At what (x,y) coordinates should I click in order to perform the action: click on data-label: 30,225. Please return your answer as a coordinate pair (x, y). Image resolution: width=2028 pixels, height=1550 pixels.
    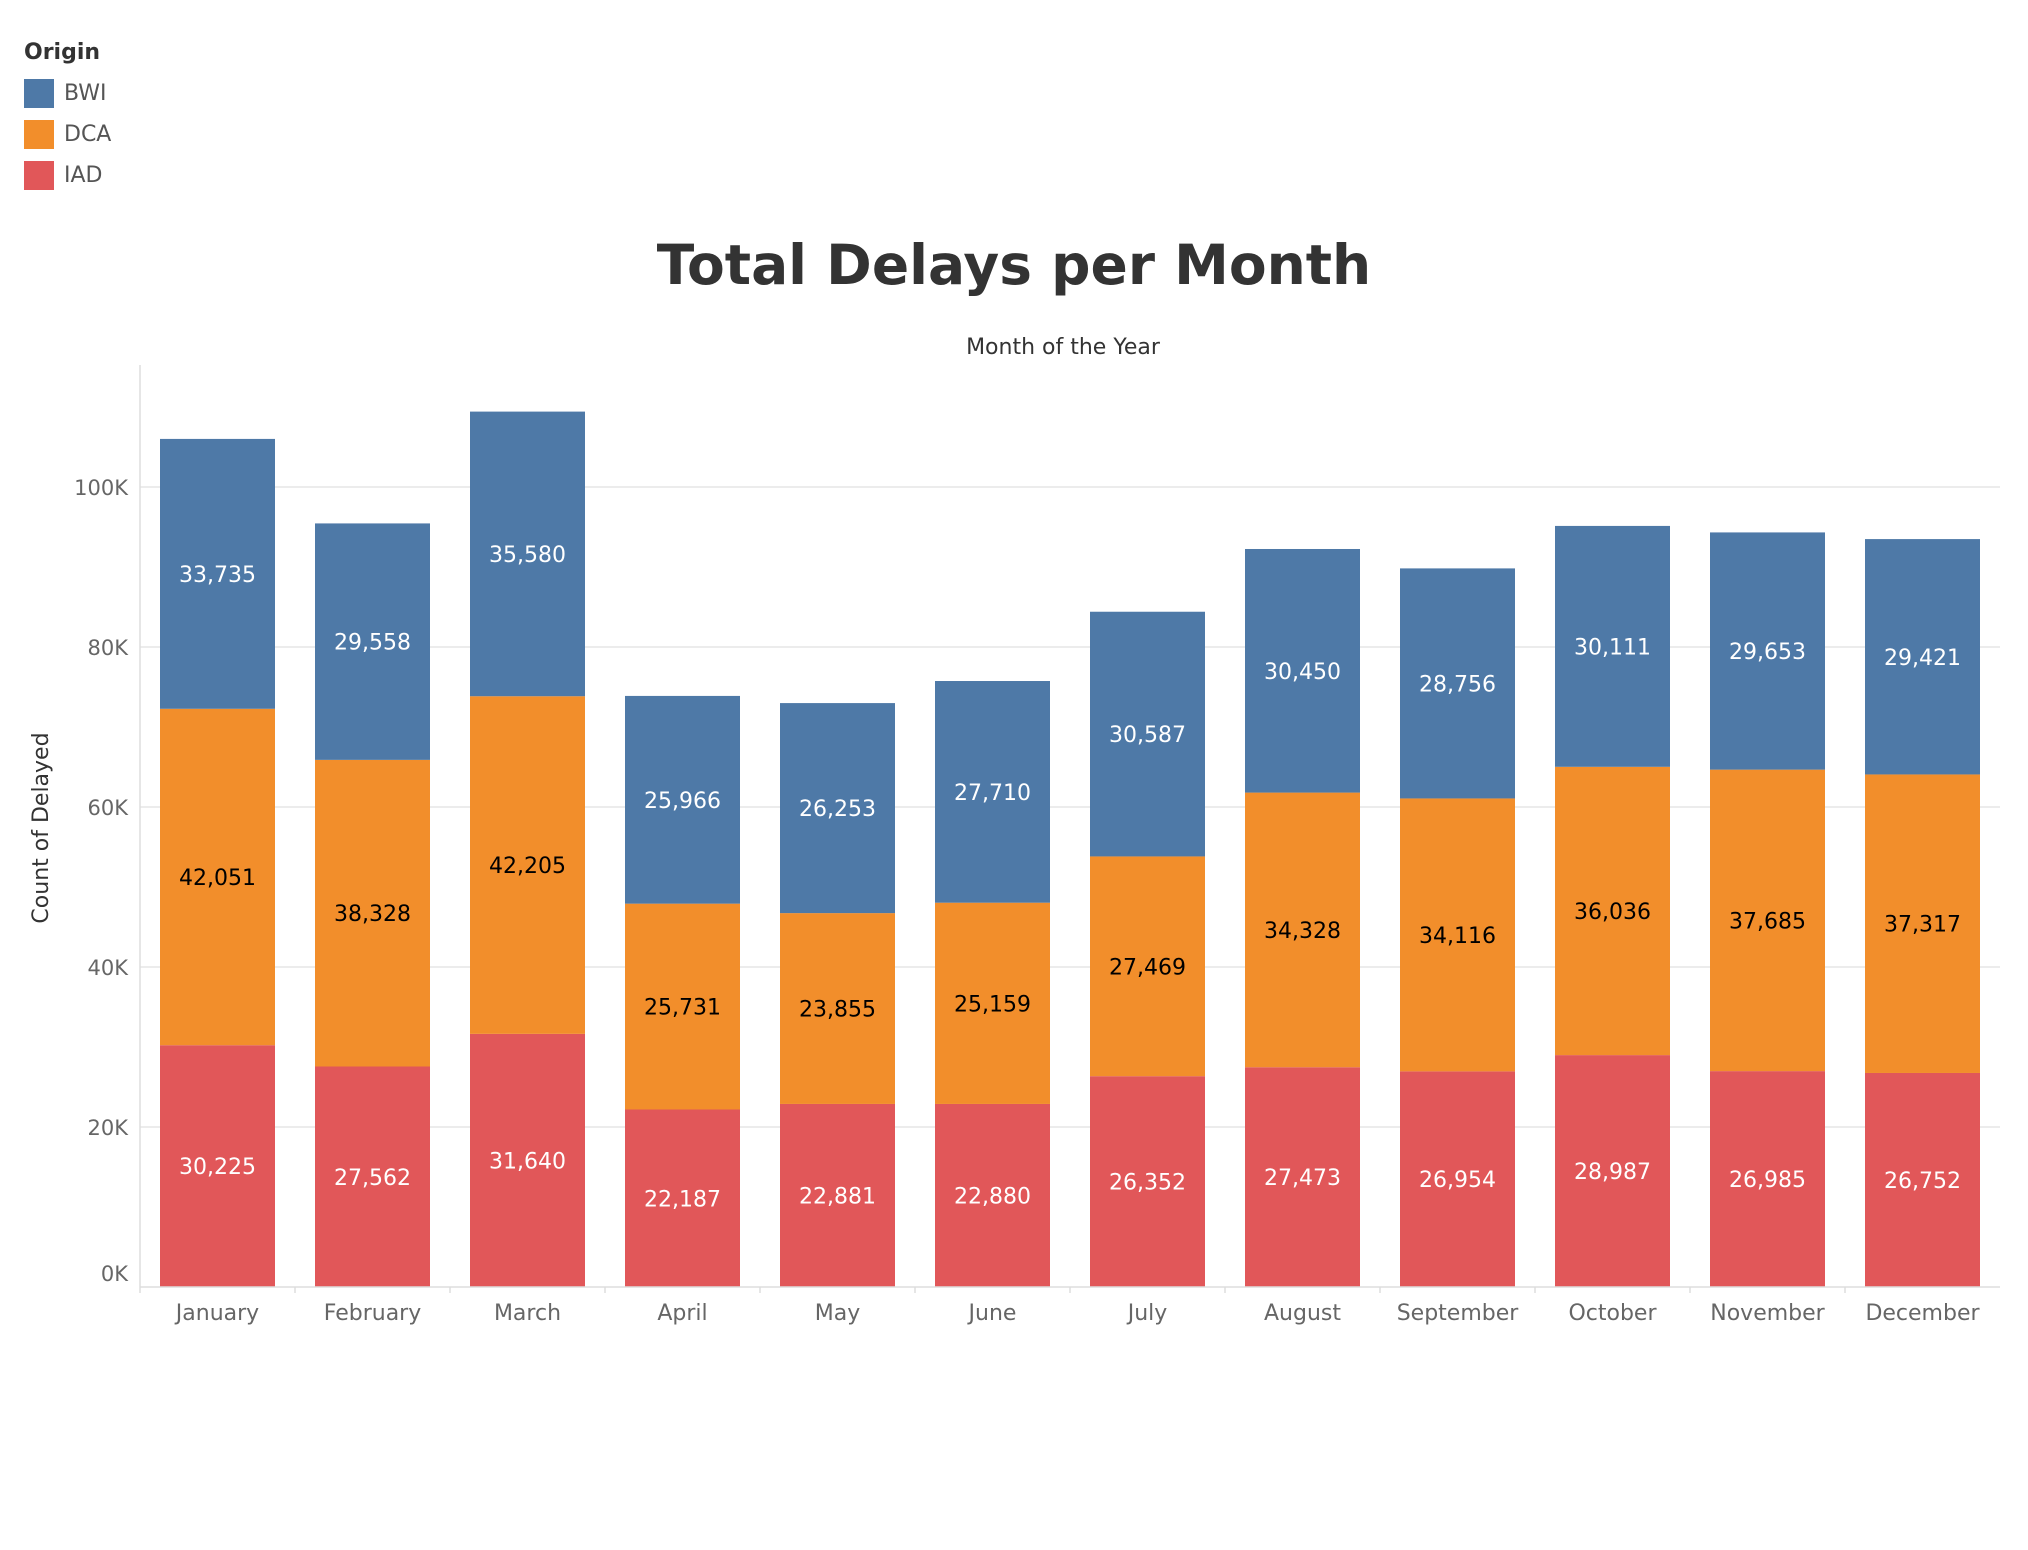
    Looking at the image, I should click on (217, 1167).